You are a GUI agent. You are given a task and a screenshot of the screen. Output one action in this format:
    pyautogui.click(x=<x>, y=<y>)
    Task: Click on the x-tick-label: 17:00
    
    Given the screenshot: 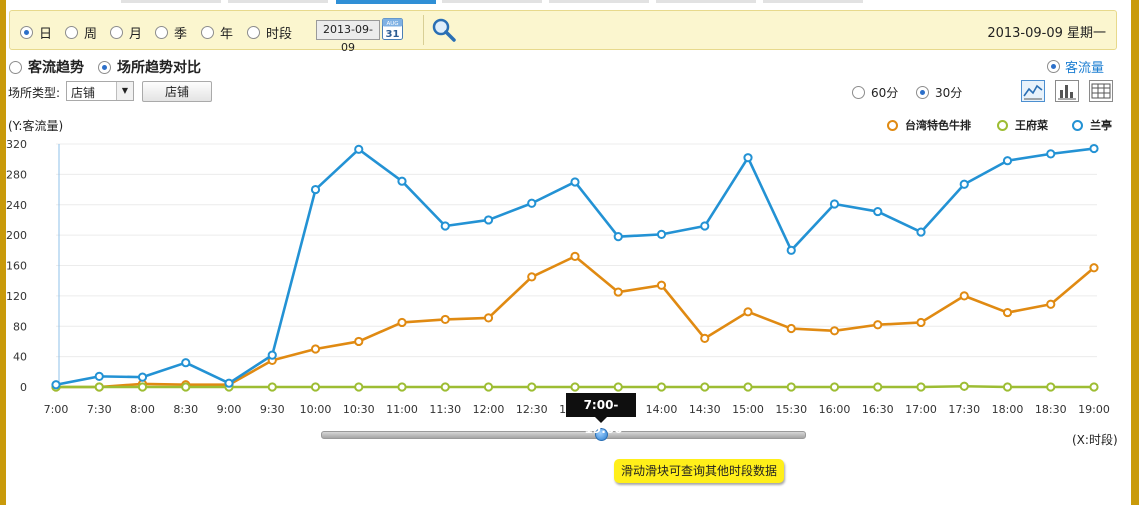 What is the action you would take?
    pyautogui.click(x=921, y=409)
    